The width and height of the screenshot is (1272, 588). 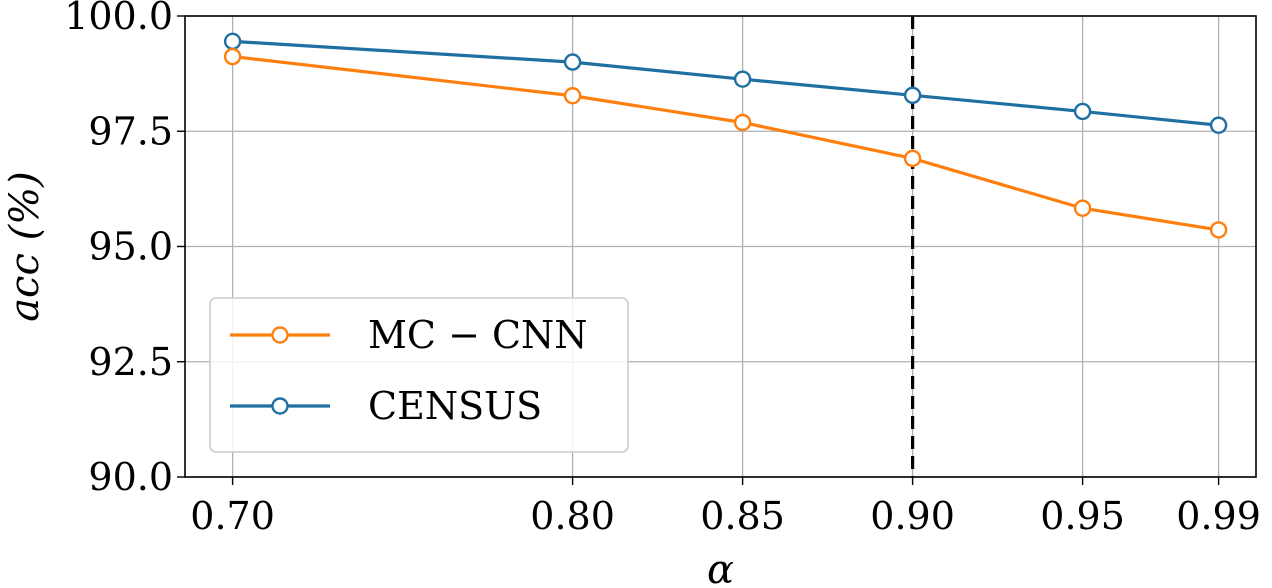 I want to click on y-tick-label: 100.0, so click(x=118, y=19).